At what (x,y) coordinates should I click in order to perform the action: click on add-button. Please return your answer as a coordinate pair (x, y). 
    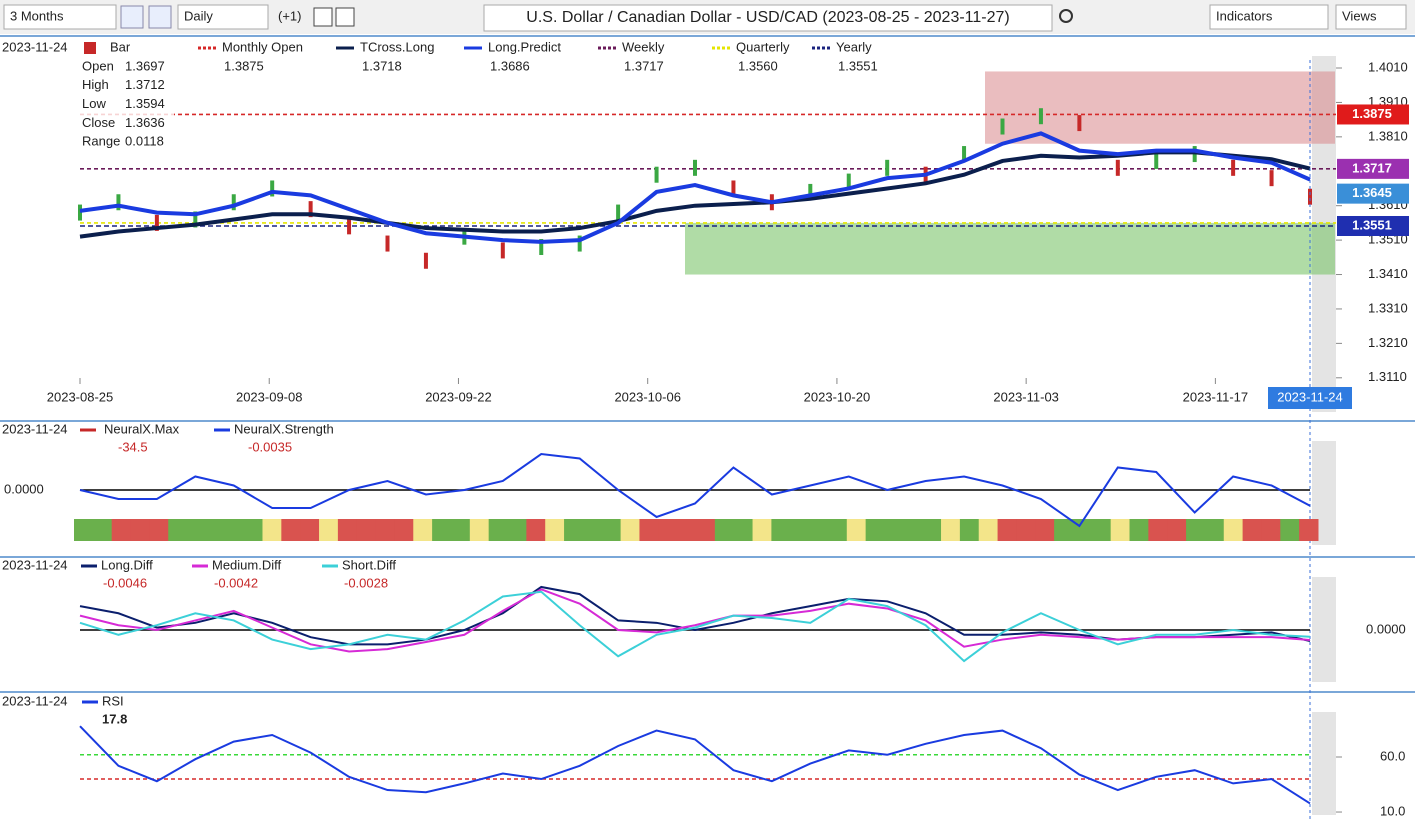
    Looking at the image, I should click on (323, 17).